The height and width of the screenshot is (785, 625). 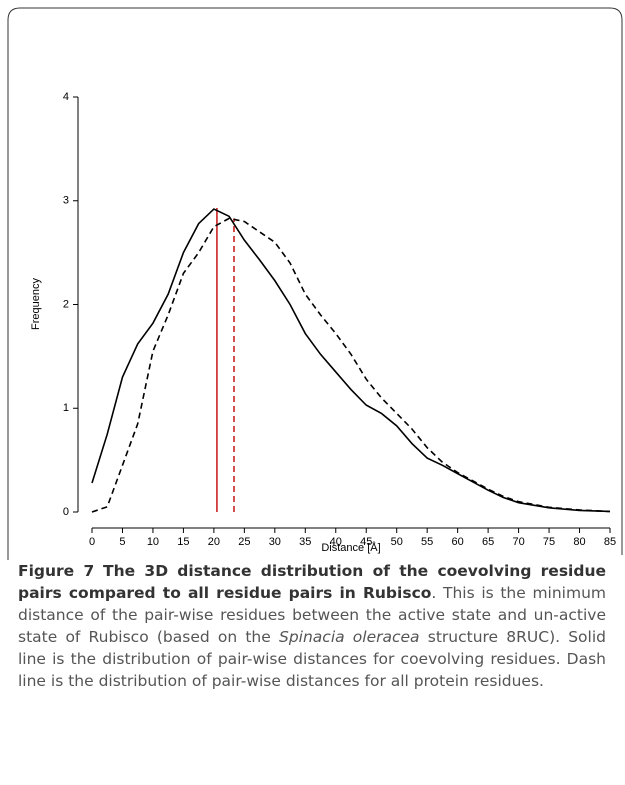 What do you see at coordinates (366, 542) in the screenshot?
I see `x-tick-label: 45` at bounding box center [366, 542].